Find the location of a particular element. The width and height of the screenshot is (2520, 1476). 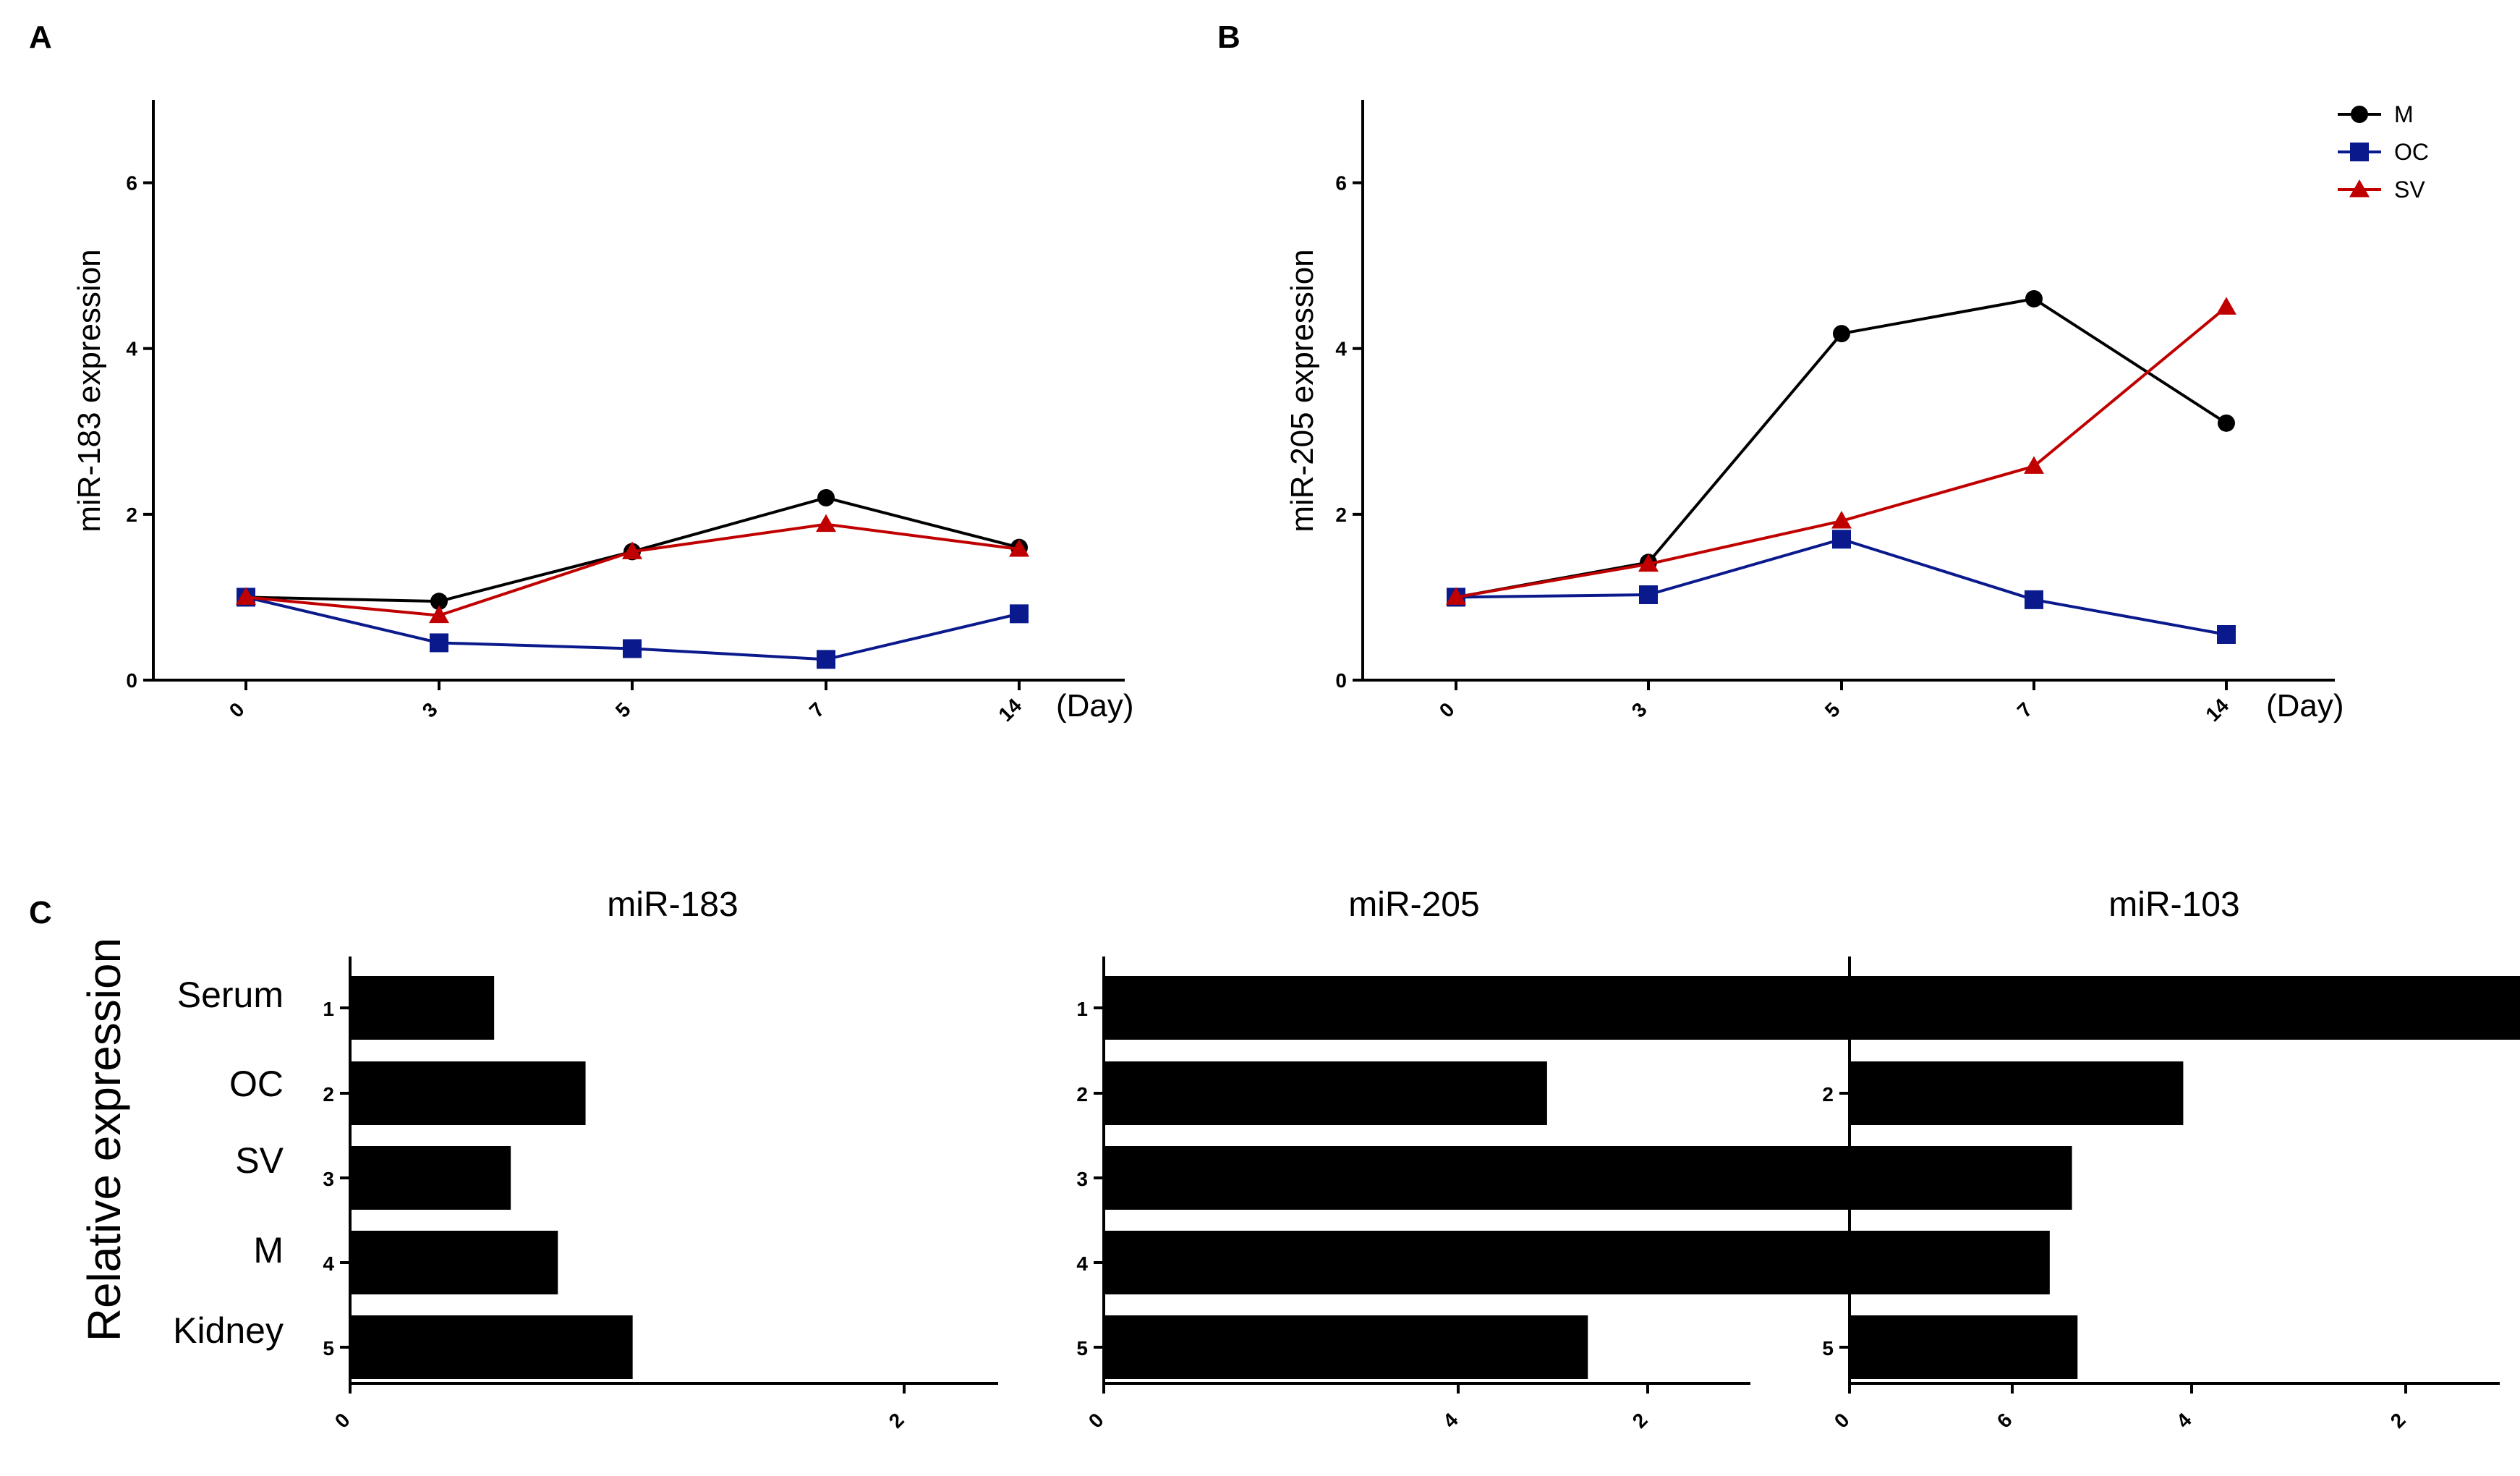

subplot-mir-103: miR-103 1 2 3 4 5 0 2 4 6 is located at coordinates (2161, 1159).